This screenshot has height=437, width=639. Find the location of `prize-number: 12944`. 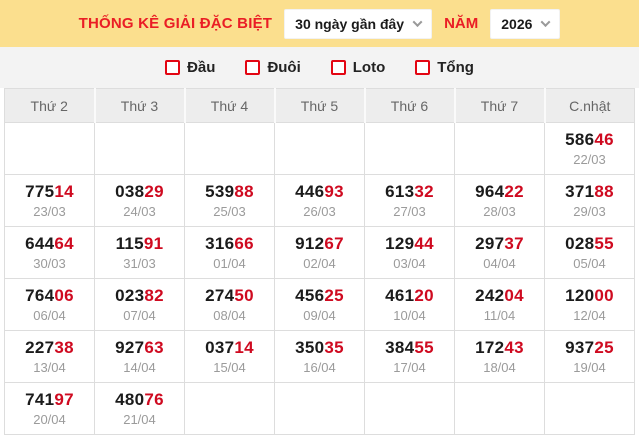

prize-number: 12944 is located at coordinates (409, 244).